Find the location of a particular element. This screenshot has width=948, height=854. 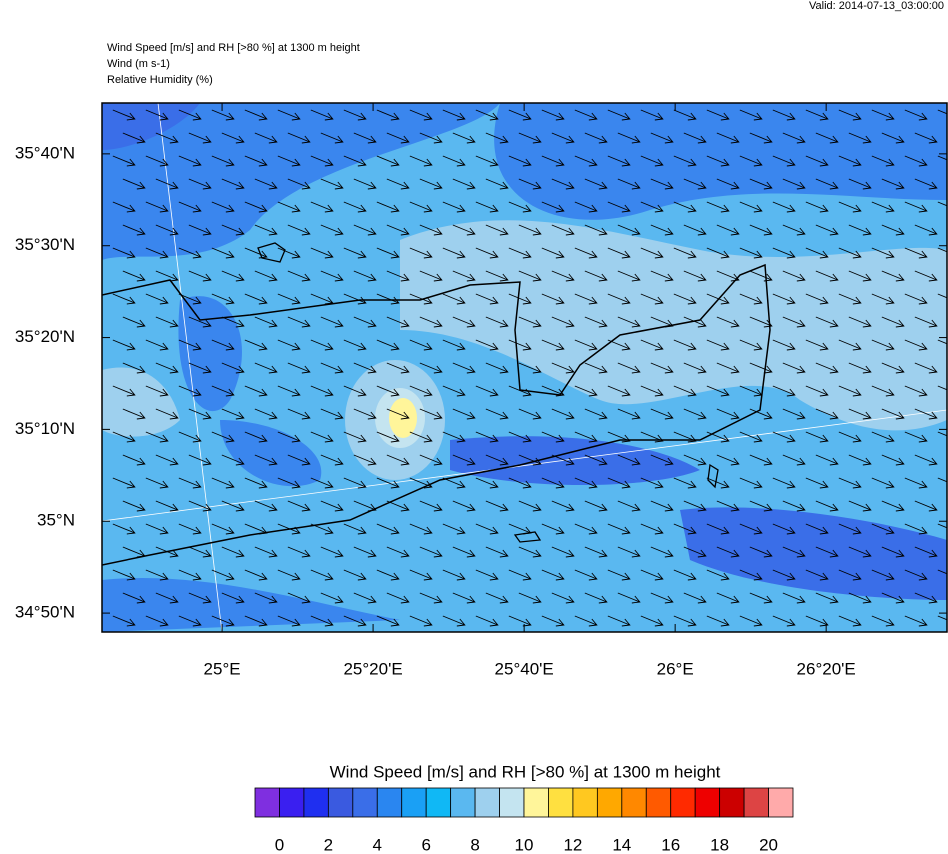

shading is located at coordinates (301, 181).